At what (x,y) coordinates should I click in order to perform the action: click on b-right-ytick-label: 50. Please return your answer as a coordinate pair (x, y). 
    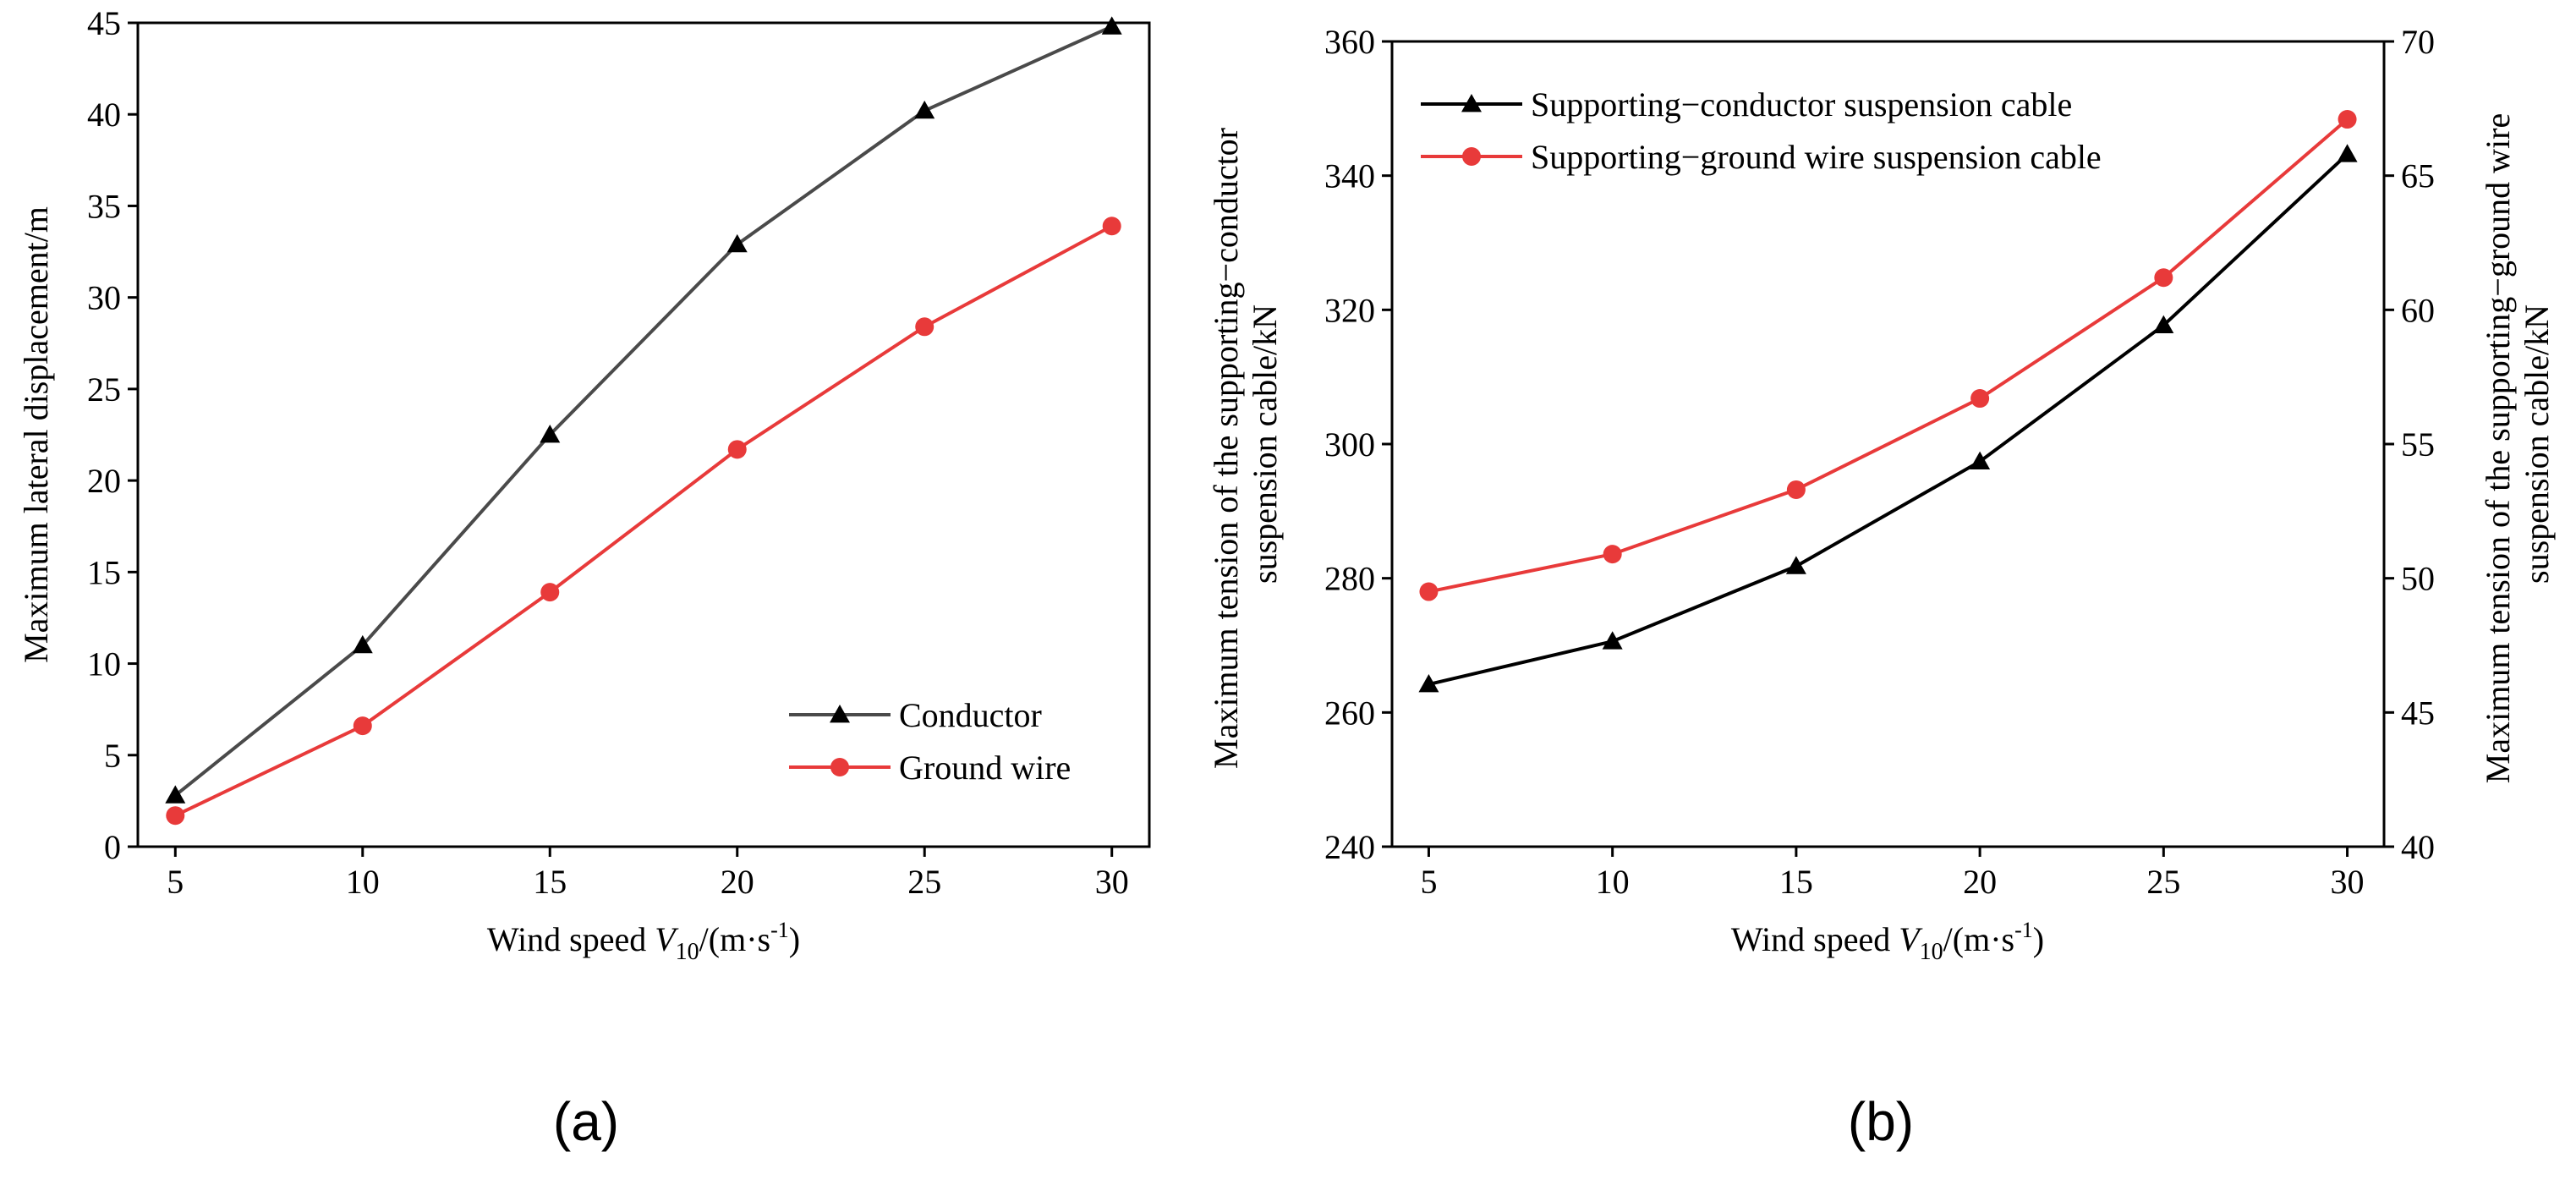
    Looking at the image, I should click on (2418, 579).